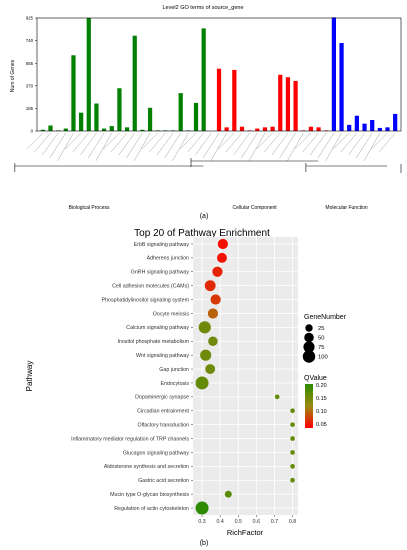  What do you see at coordinates (146, 300) in the screenshot?
I see `pathway-label: Phosphatidylinositol signaling system` at bounding box center [146, 300].